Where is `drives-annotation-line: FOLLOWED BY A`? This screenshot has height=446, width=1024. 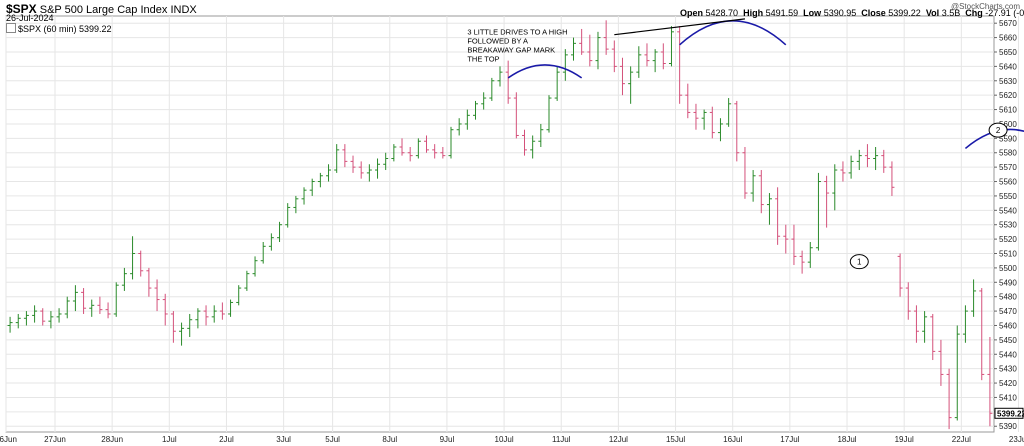
drives-annotation-line: FOLLOWED BY A is located at coordinates (497, 41).